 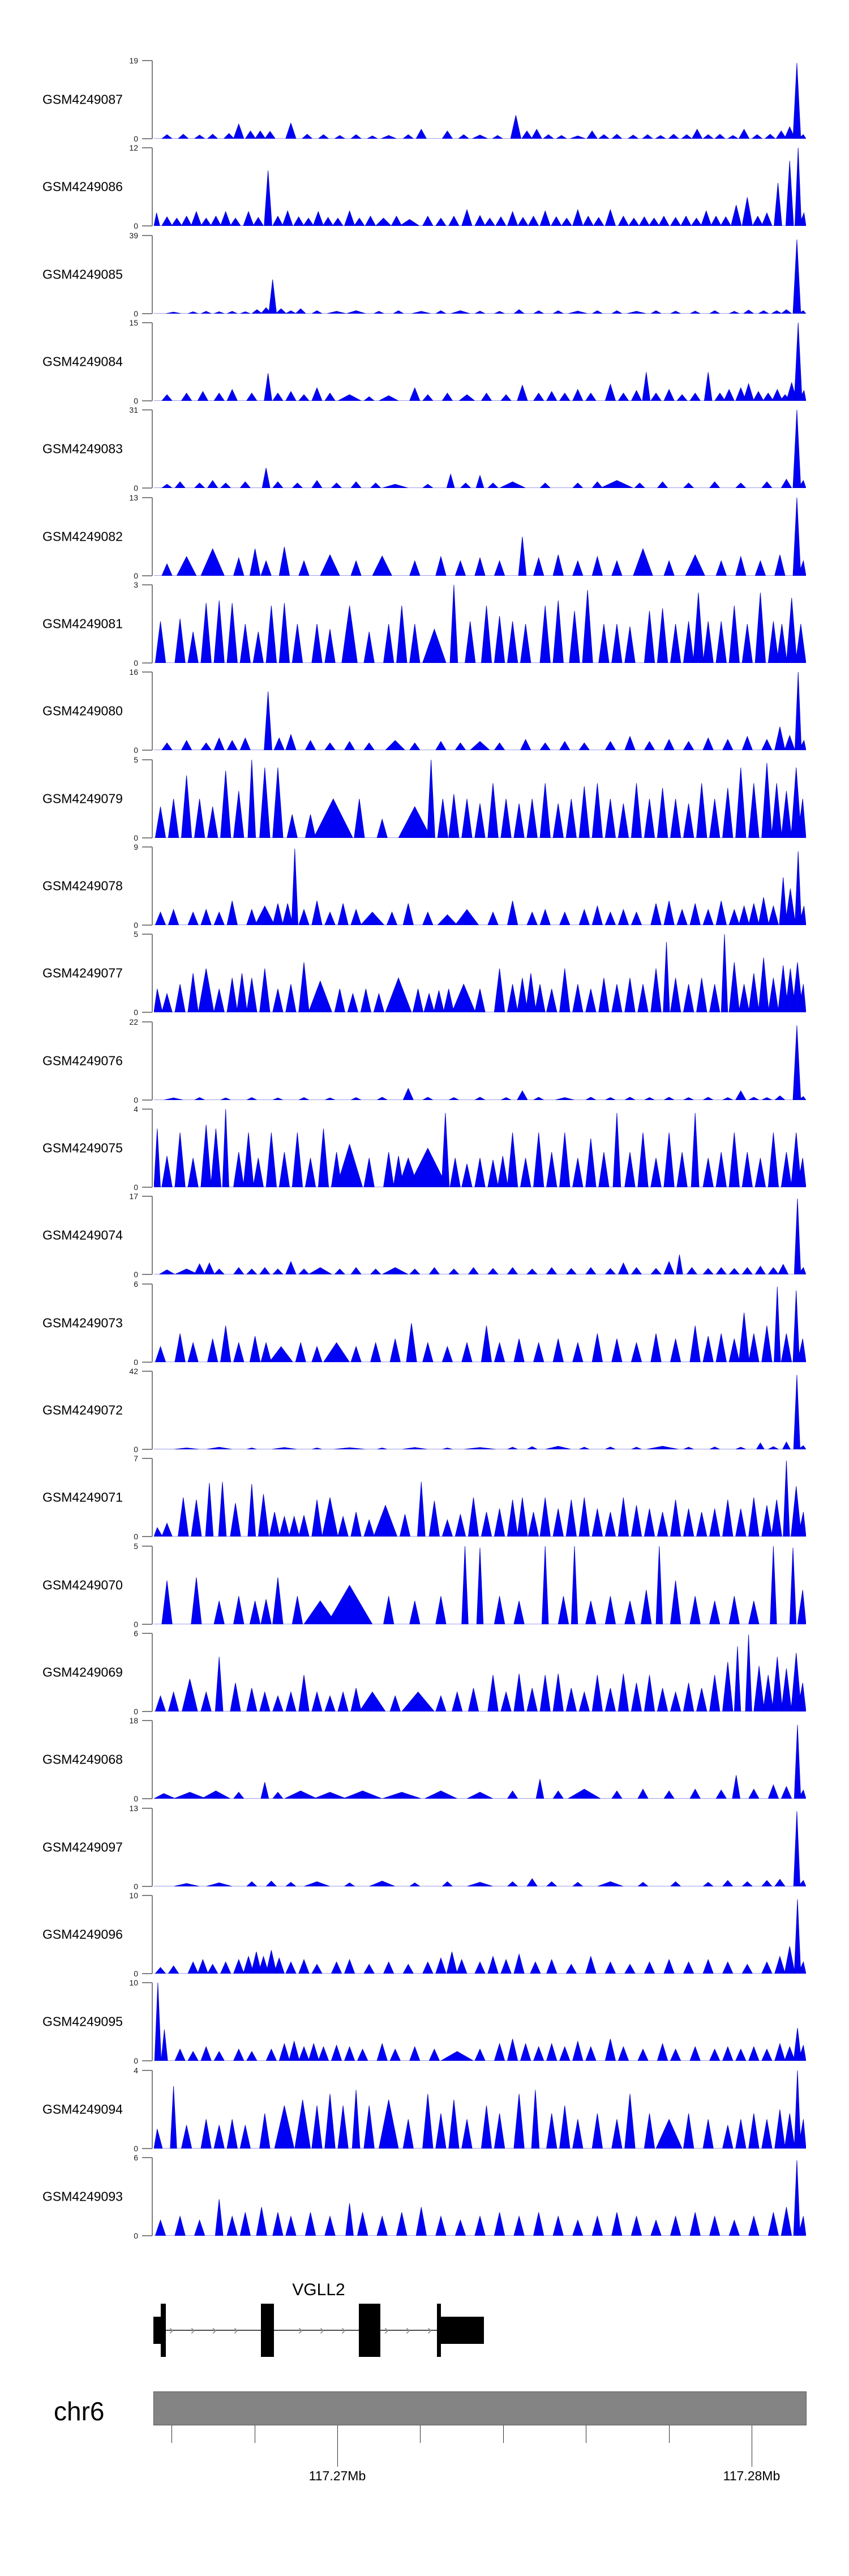 I want to click on y-axis-max-label: 42, so click(x=133, y=1371).